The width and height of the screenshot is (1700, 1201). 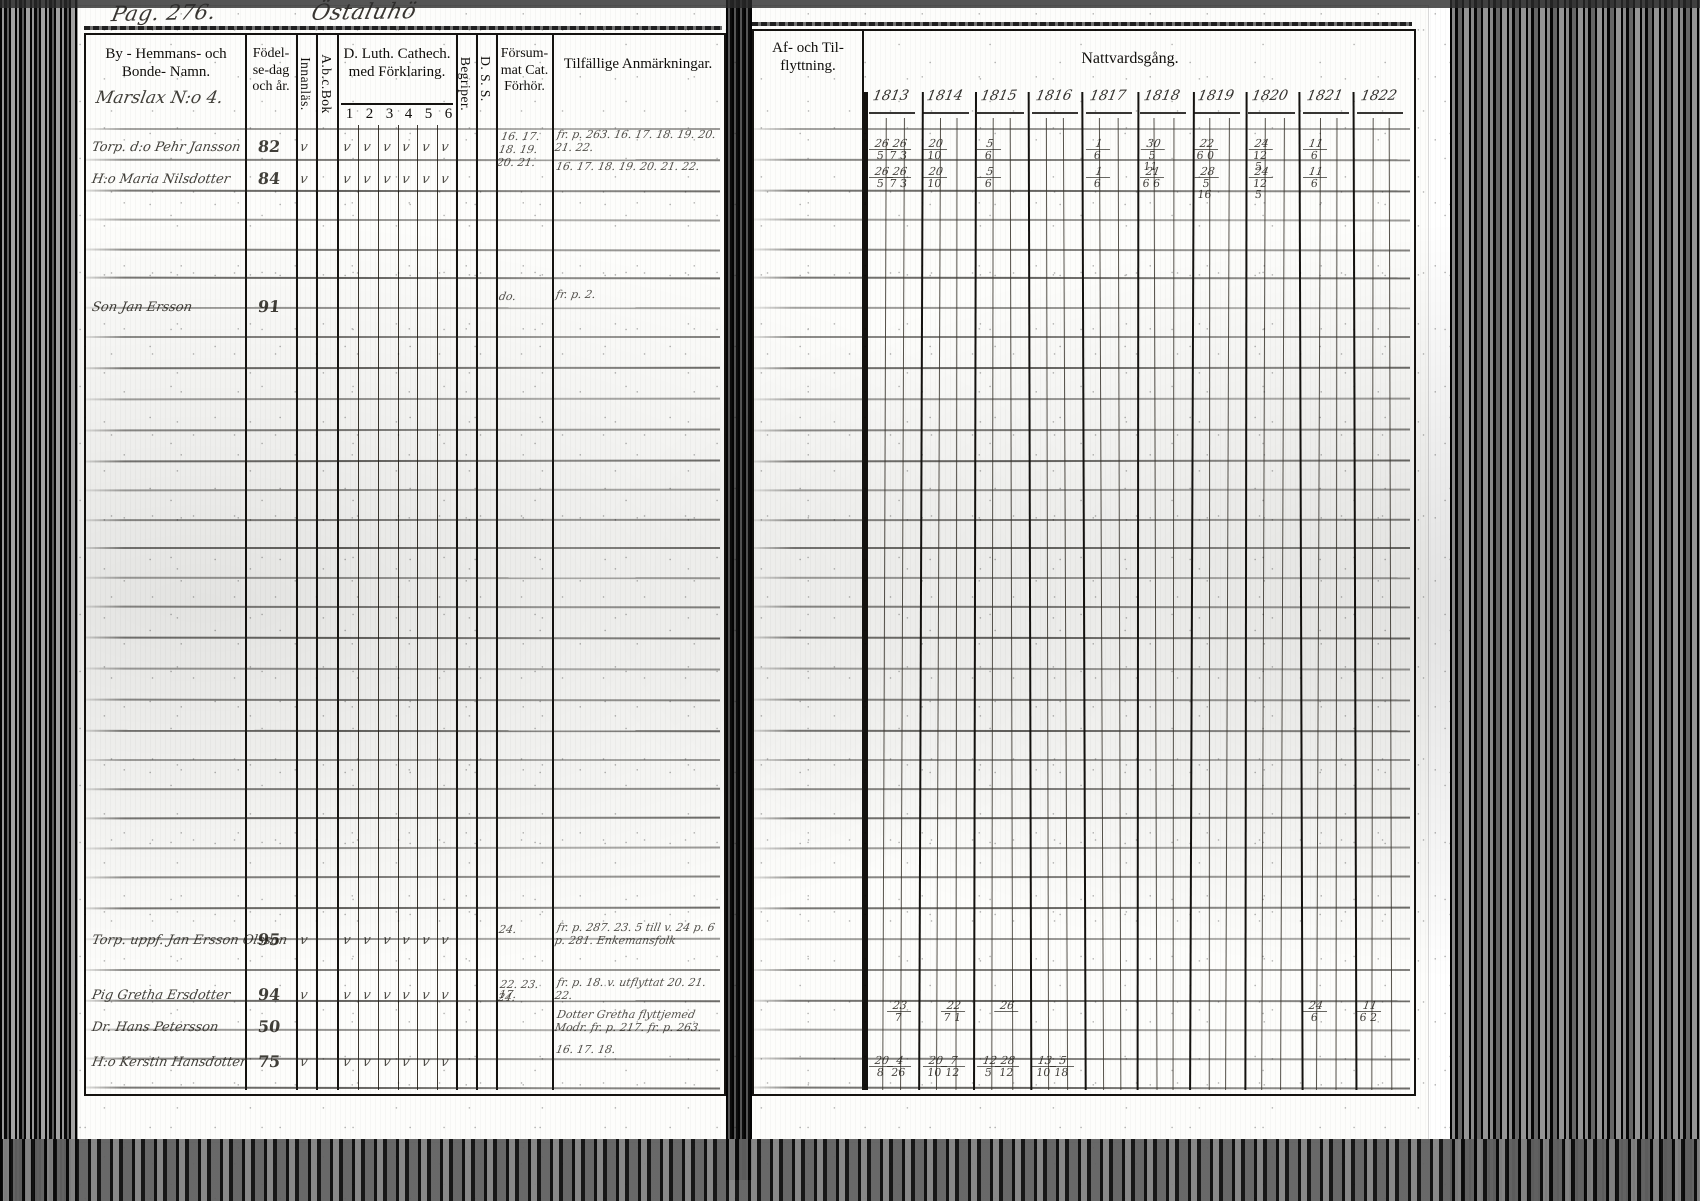 What do you see at coordinates (166, 147) in the screenshot?
I see `entry-name-0: Torp. d:o Pehr Jansson` at bounding box center [166, 147].